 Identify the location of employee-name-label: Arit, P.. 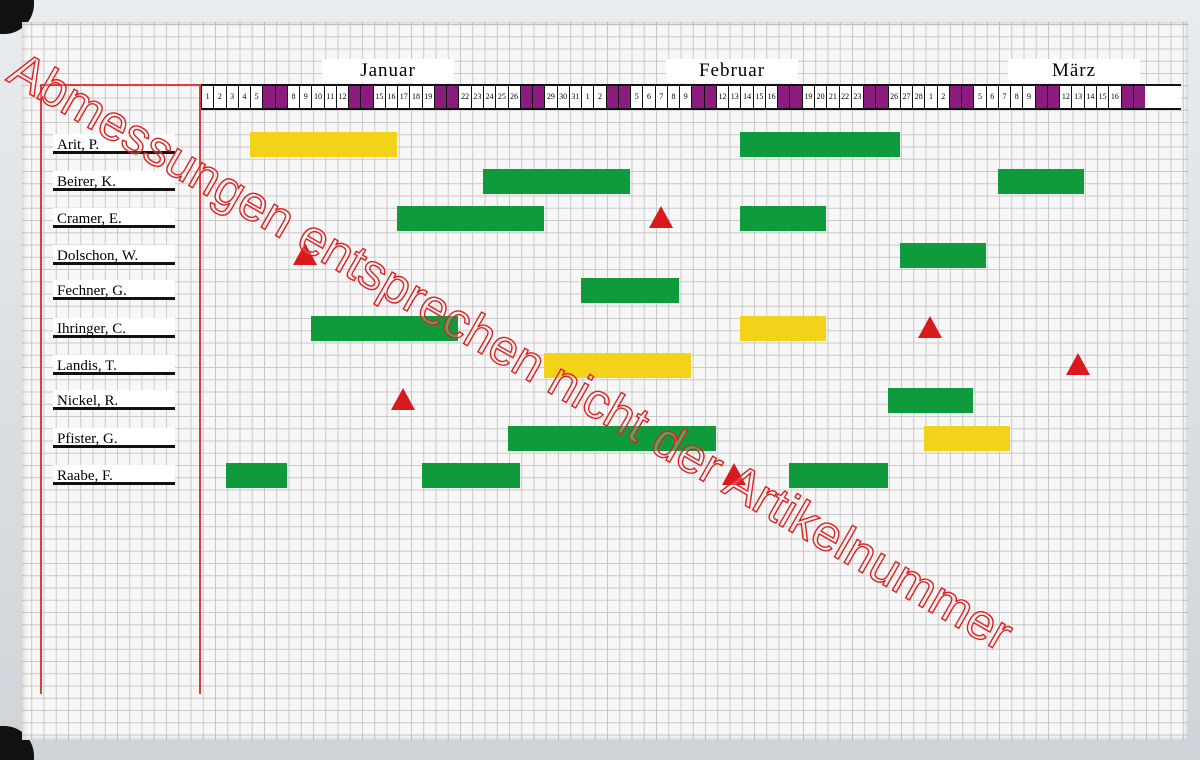
(114, 144).